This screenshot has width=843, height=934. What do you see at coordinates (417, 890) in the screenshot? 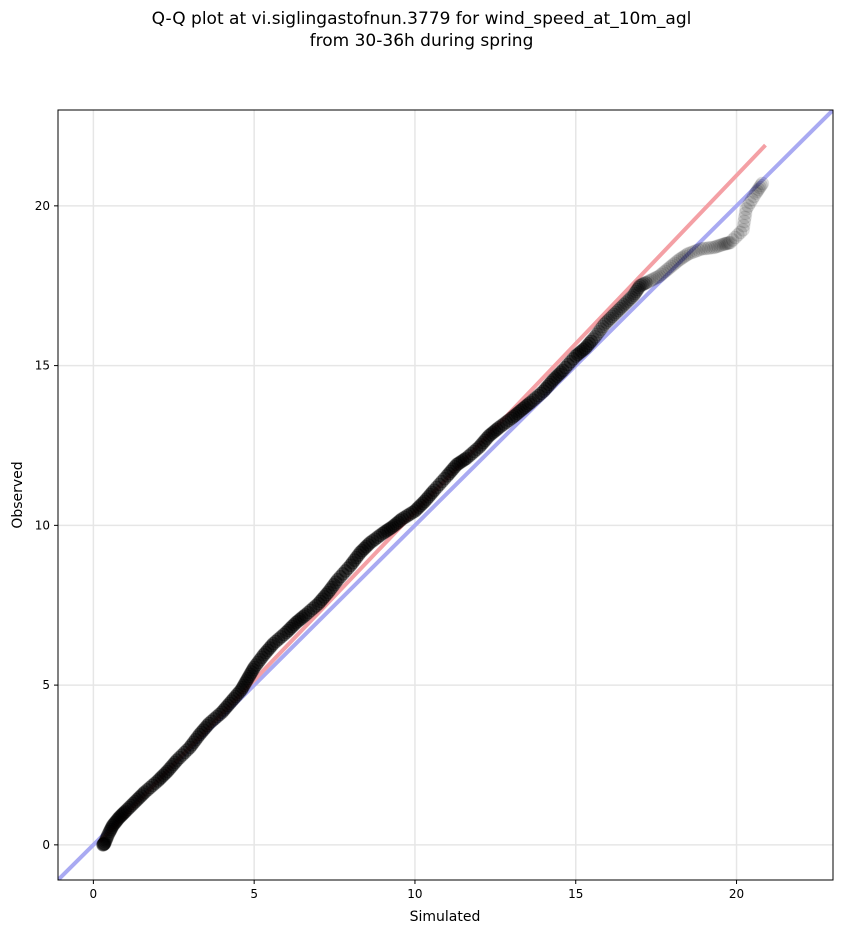
I see `x-axis-ticks: 0 5 10 15 20` at bounding box center [417, 890].